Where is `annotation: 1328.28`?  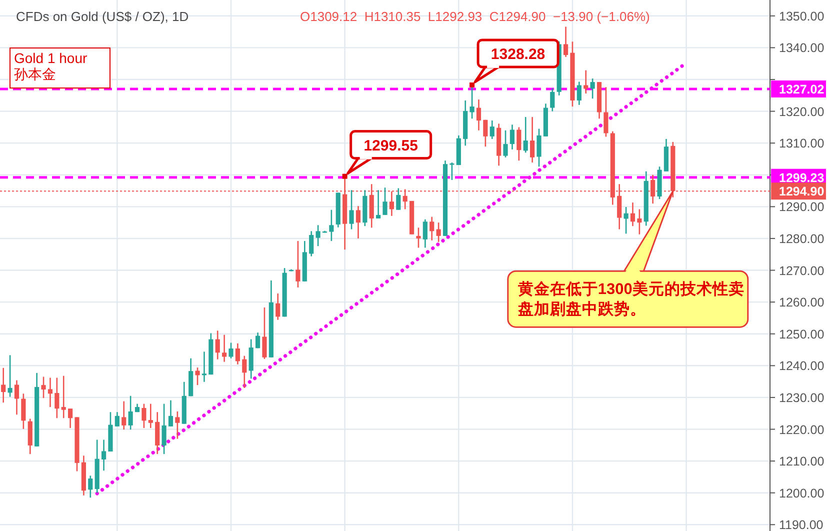 annotation: 1328.28 is located at coordinates (518, 54).